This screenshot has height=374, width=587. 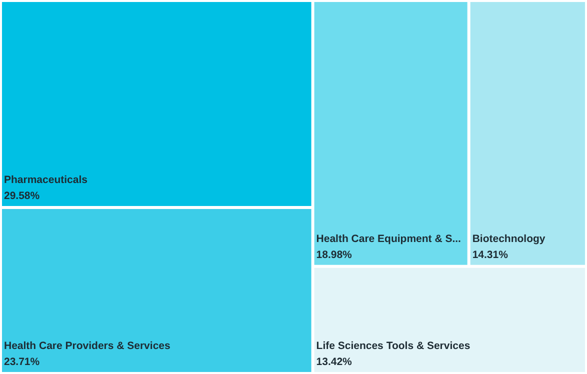 I want to click on data-label: 14.31%, so click(x=490, y=254).